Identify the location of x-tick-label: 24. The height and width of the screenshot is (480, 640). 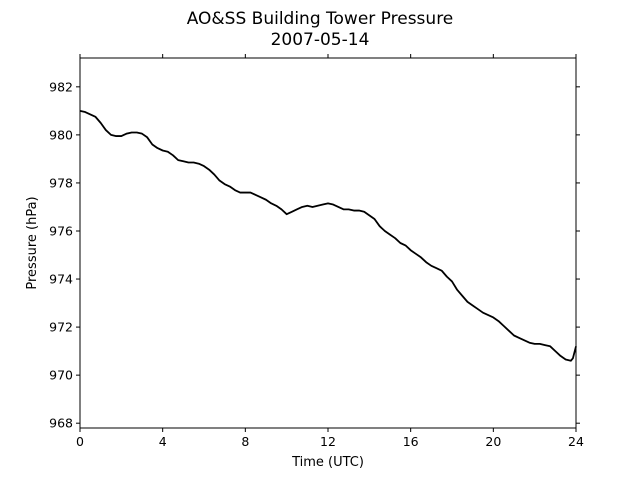
(576, 441).